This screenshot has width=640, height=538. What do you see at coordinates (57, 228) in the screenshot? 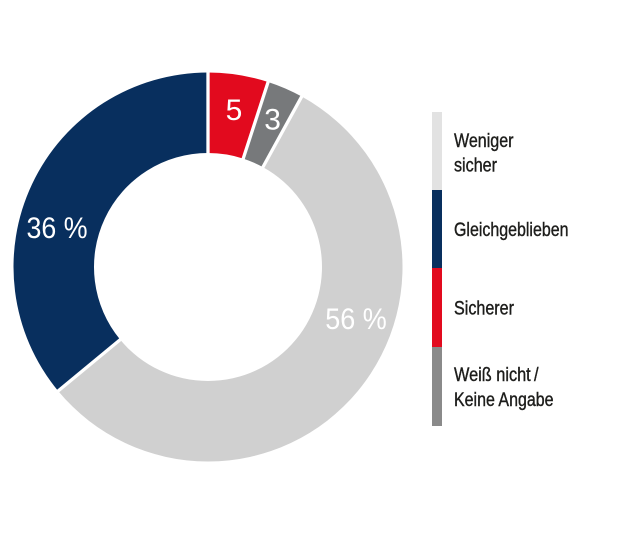
I see `svg-text: 36 %` at bounding box center [57, 228].